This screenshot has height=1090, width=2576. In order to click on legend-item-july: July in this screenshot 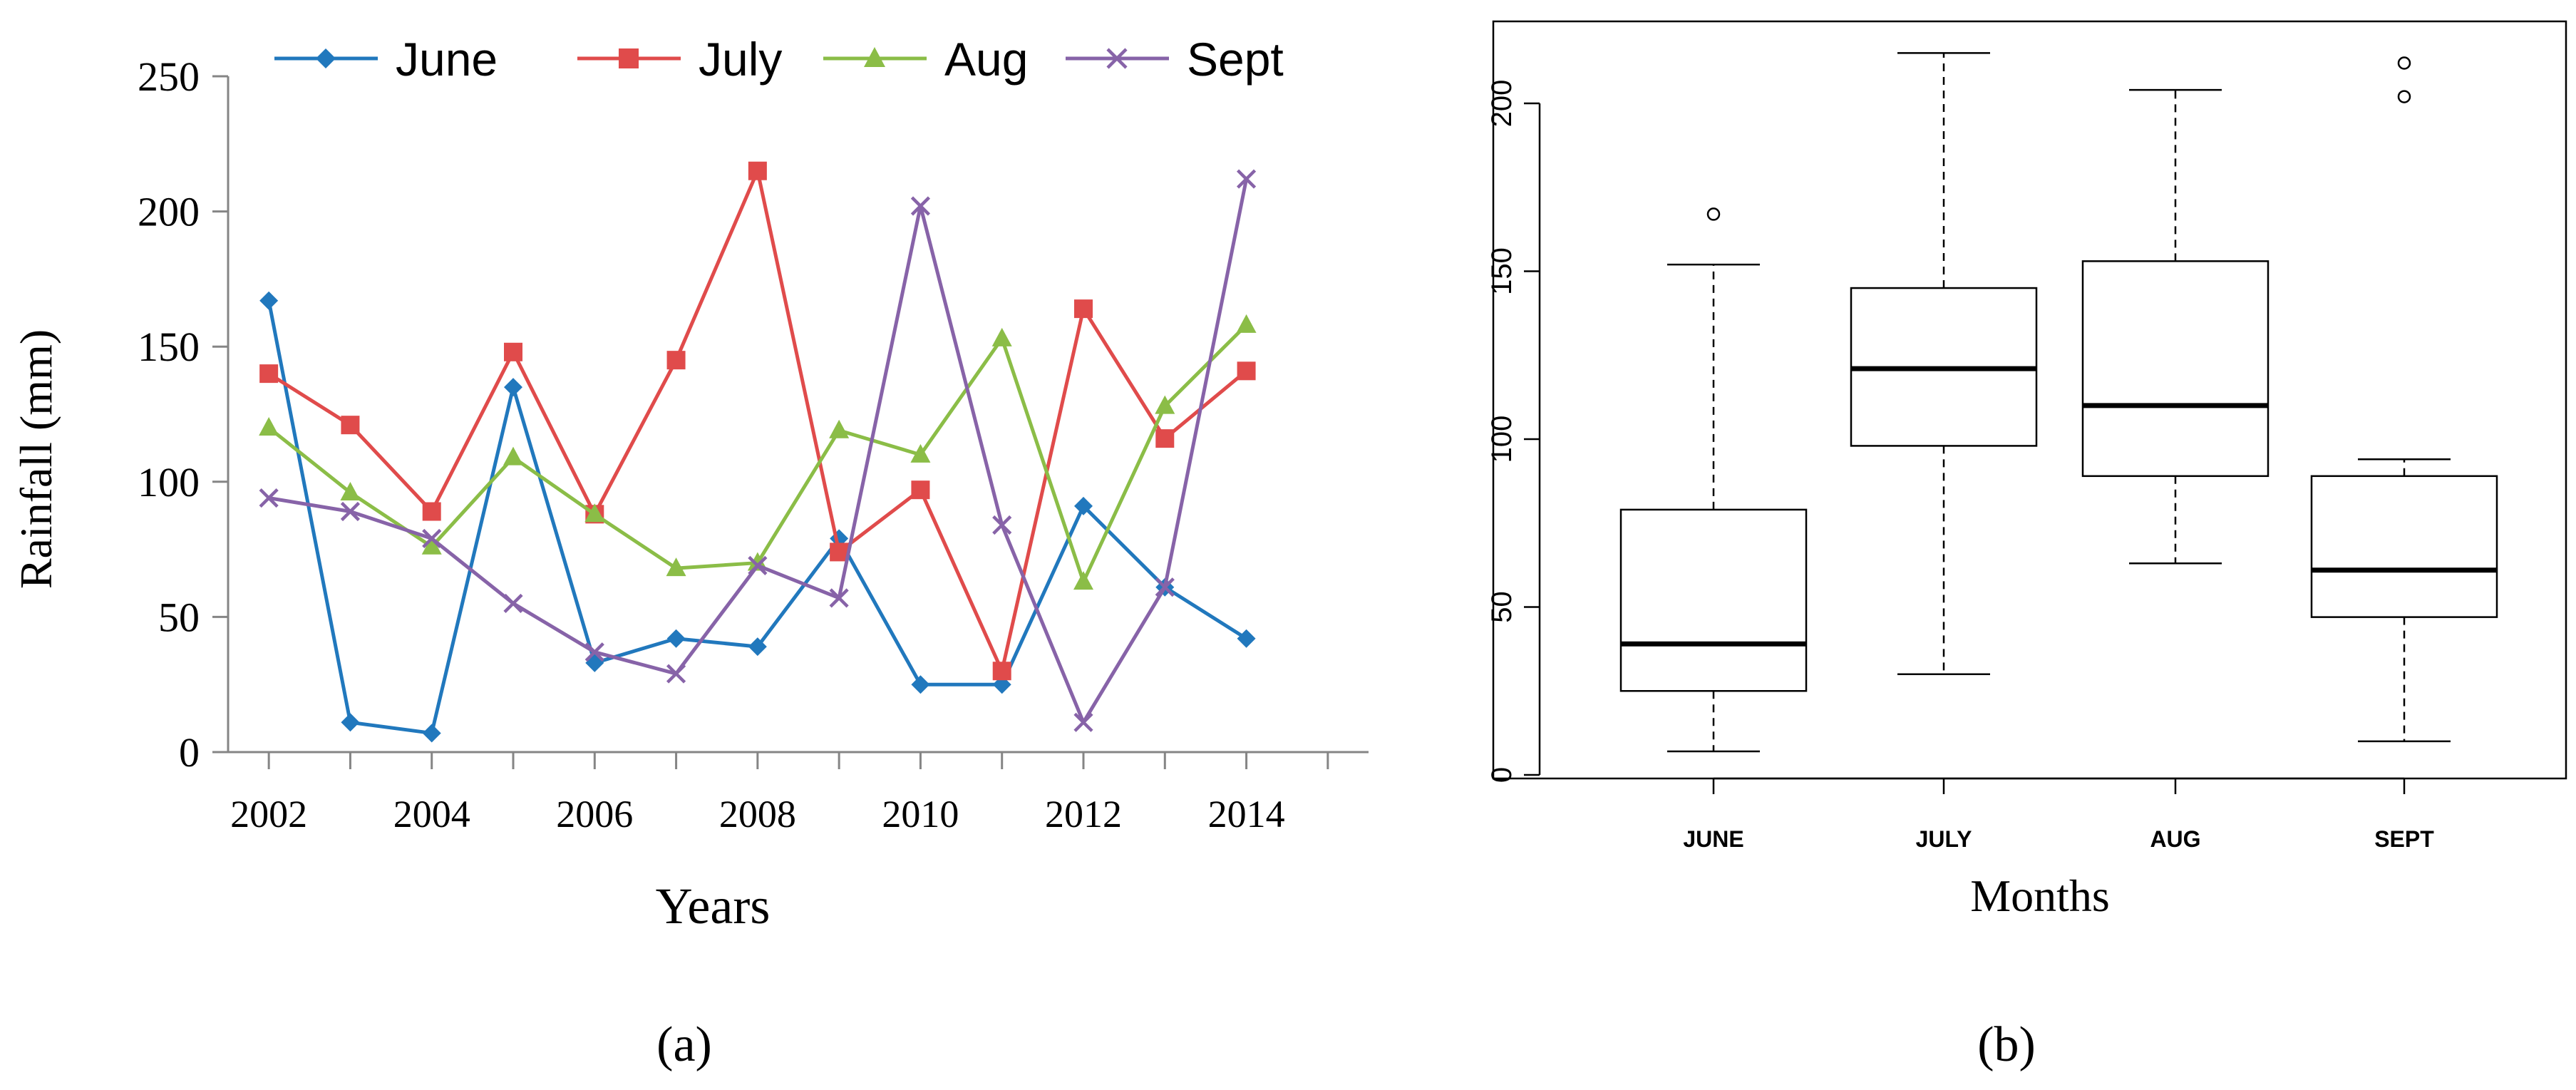, I will do `click(679, 59)`.